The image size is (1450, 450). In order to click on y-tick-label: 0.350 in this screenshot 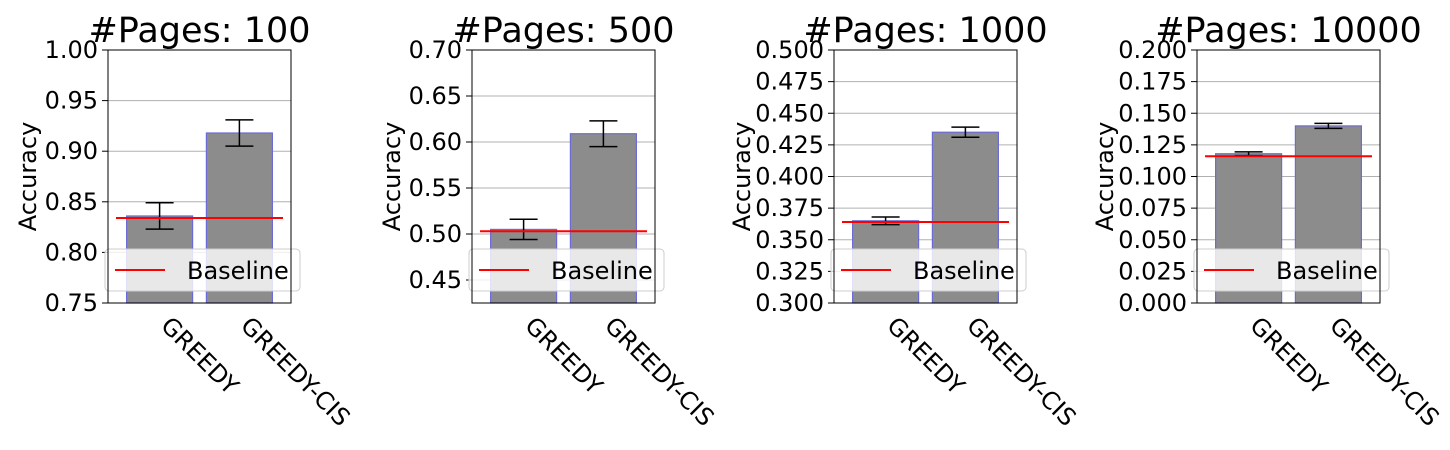, I will do `click(789, 240)`.